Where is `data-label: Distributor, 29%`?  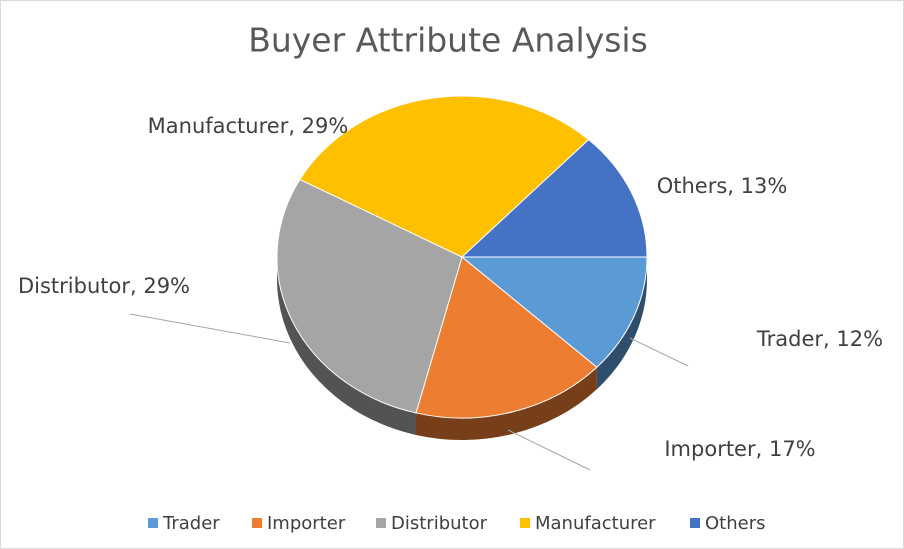 data-label: Distributor, 29% is located at coordinates (104, 286).